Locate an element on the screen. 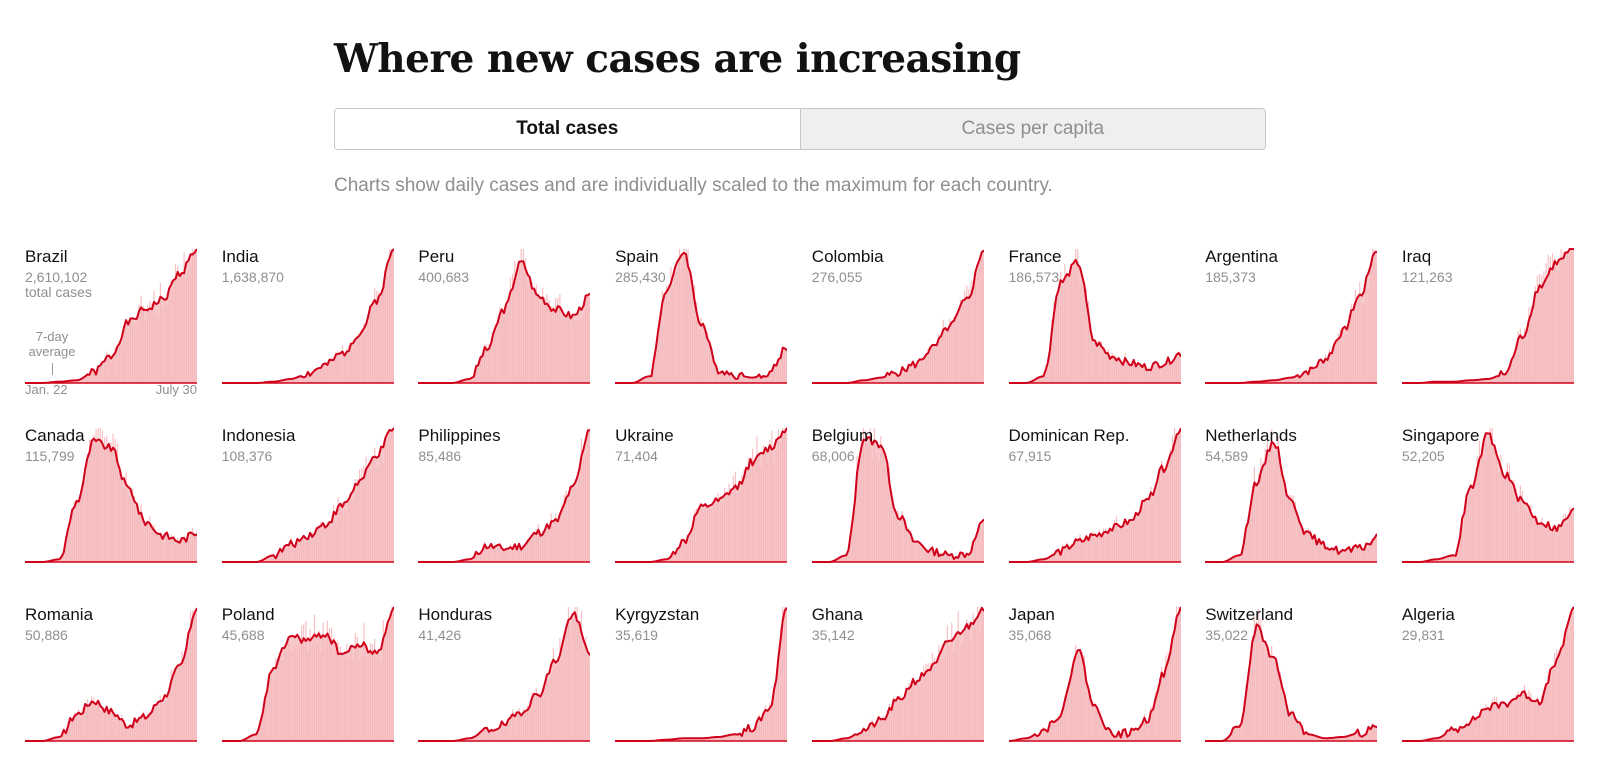 The height and width of the screenshot is (777, 1600). country-chart: Argentina 185,373 is located at coordinates (1291, 322).